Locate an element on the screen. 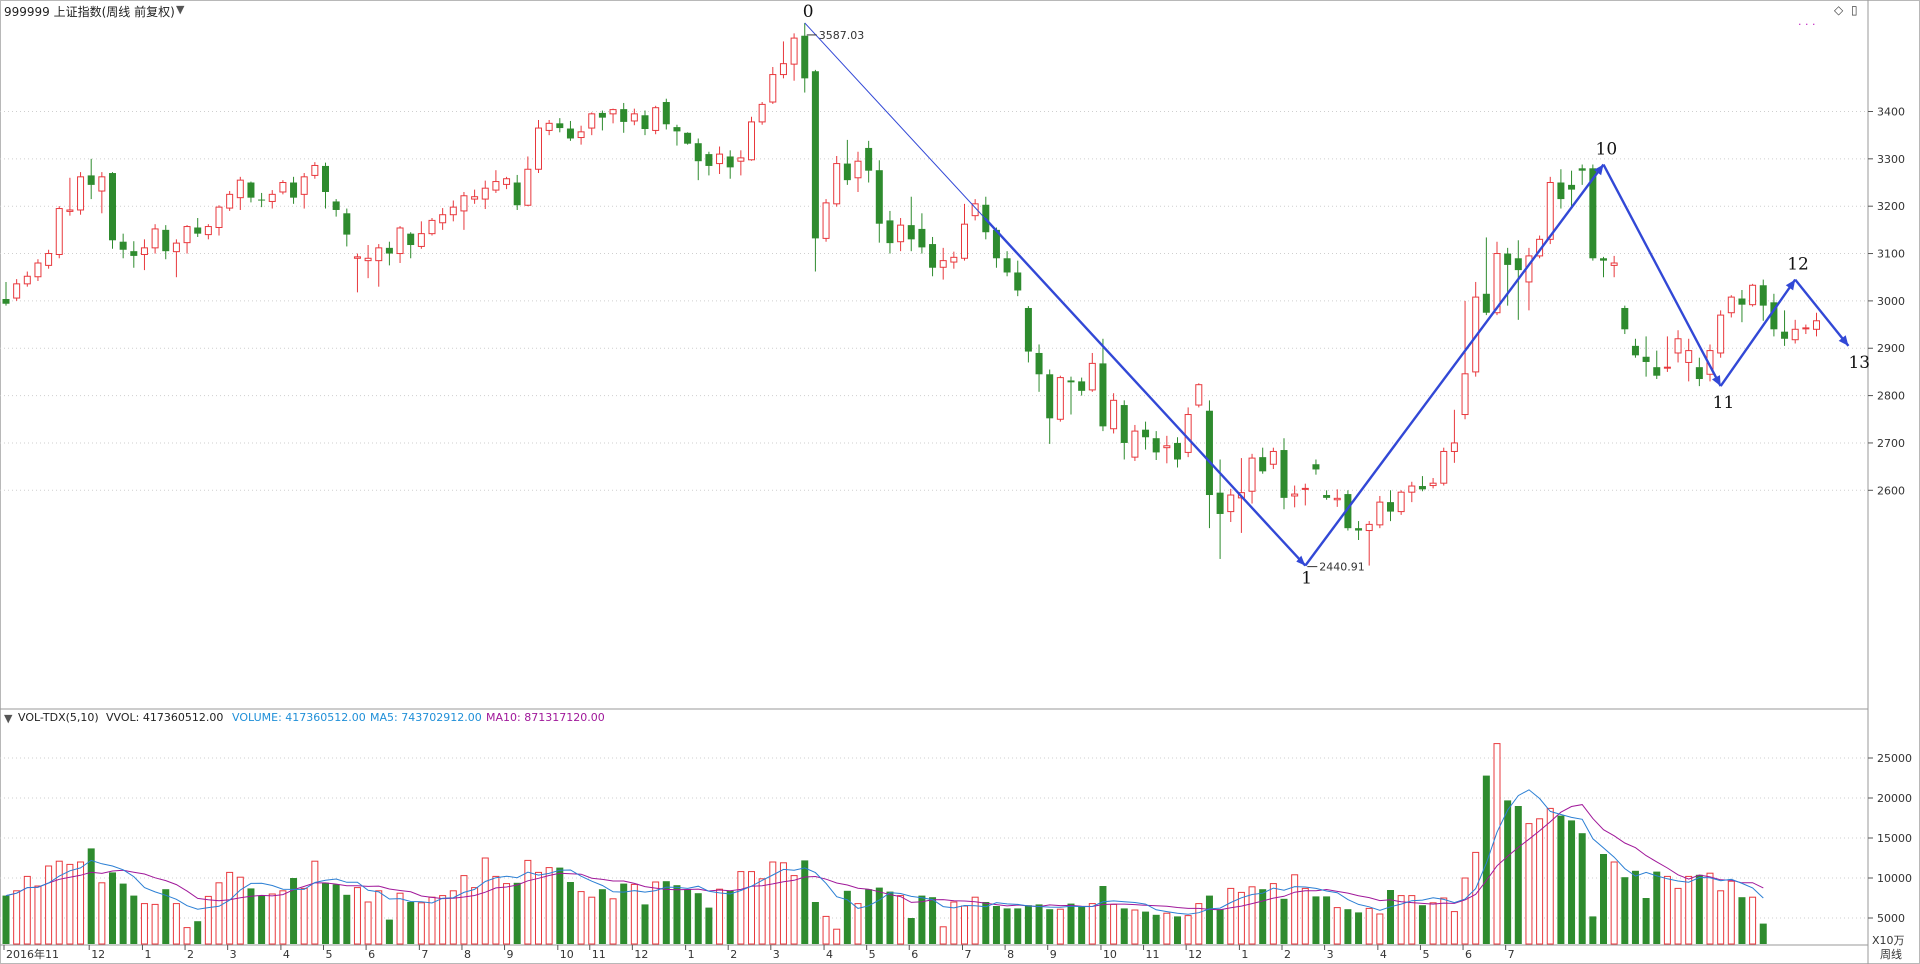 The height and width of the screenshot is (964, 1920). date-tick-label: 12 is located at coordinates (1195, 954).